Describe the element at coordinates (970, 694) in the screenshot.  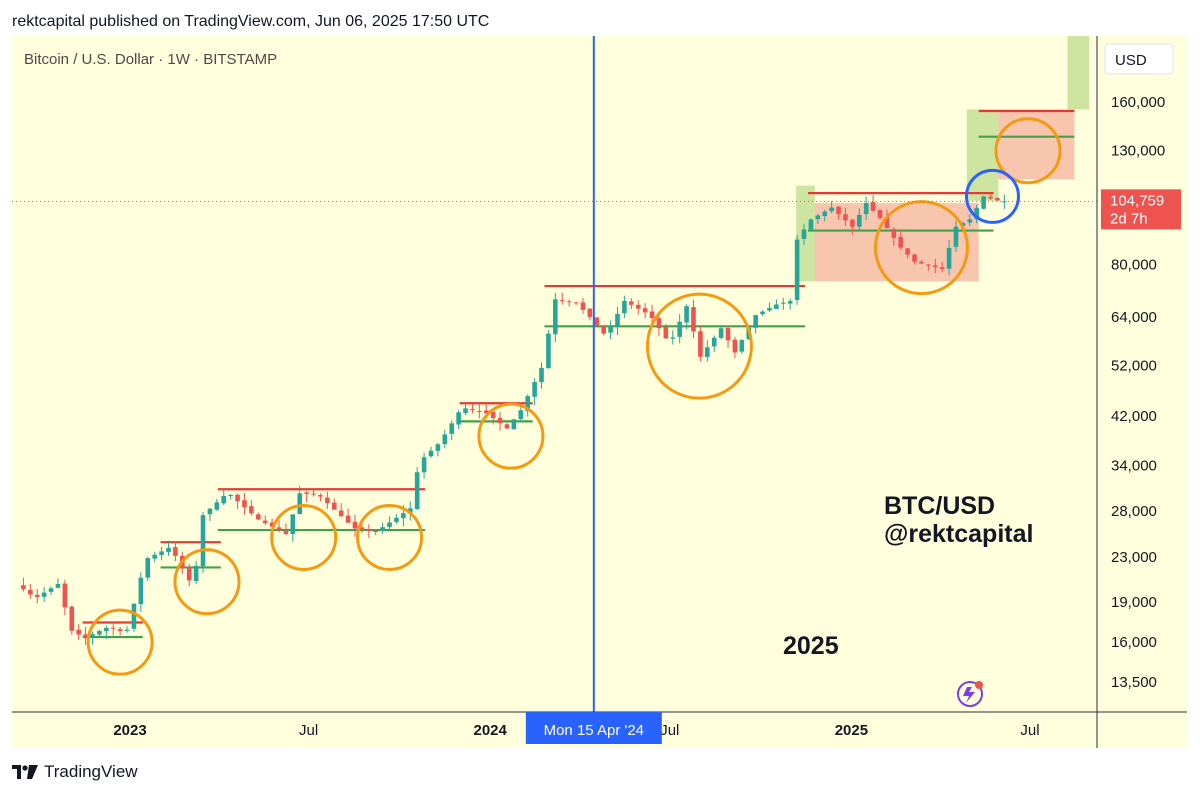
I see `assistant-icon` at that location.